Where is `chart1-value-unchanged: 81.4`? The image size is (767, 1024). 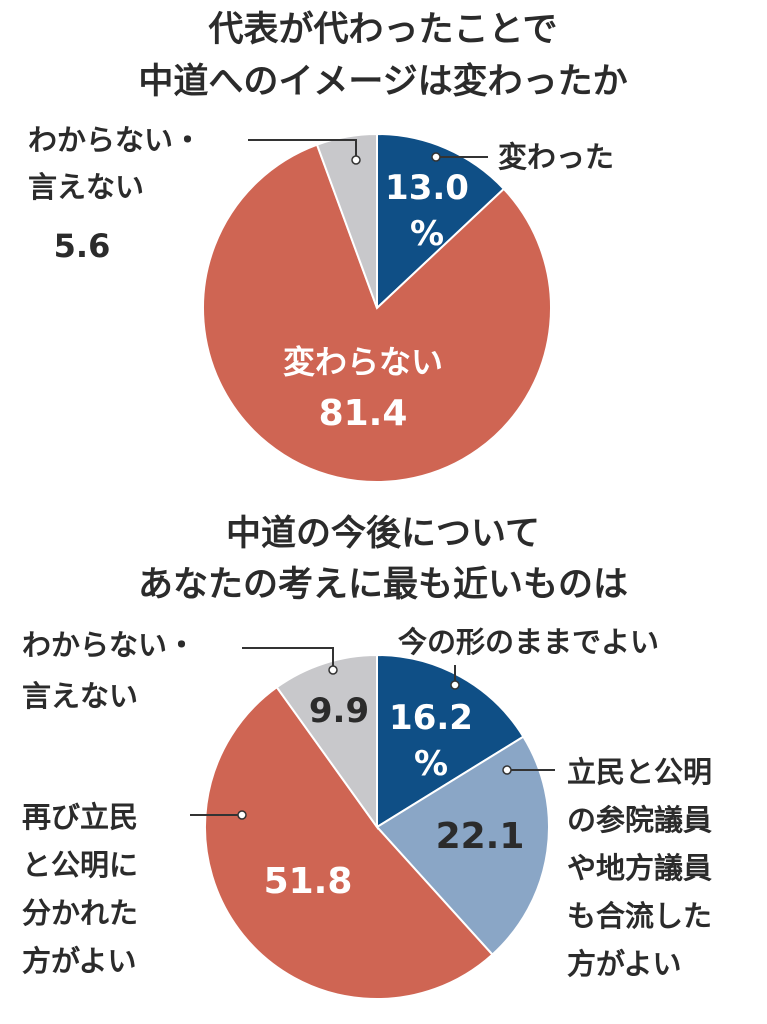 chart1-value-unchanged: 81.4 is located at coordinates (363, 413).